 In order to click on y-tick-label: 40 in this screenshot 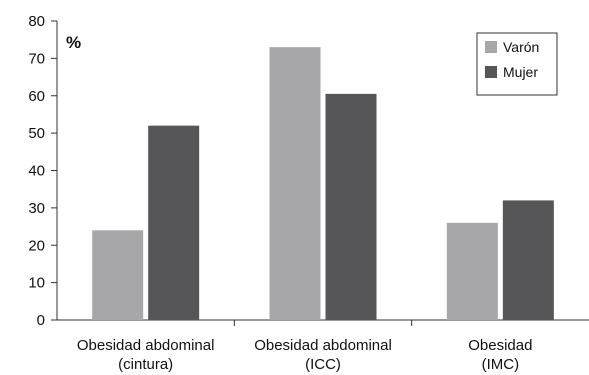, I will do `click(36, 171)`.